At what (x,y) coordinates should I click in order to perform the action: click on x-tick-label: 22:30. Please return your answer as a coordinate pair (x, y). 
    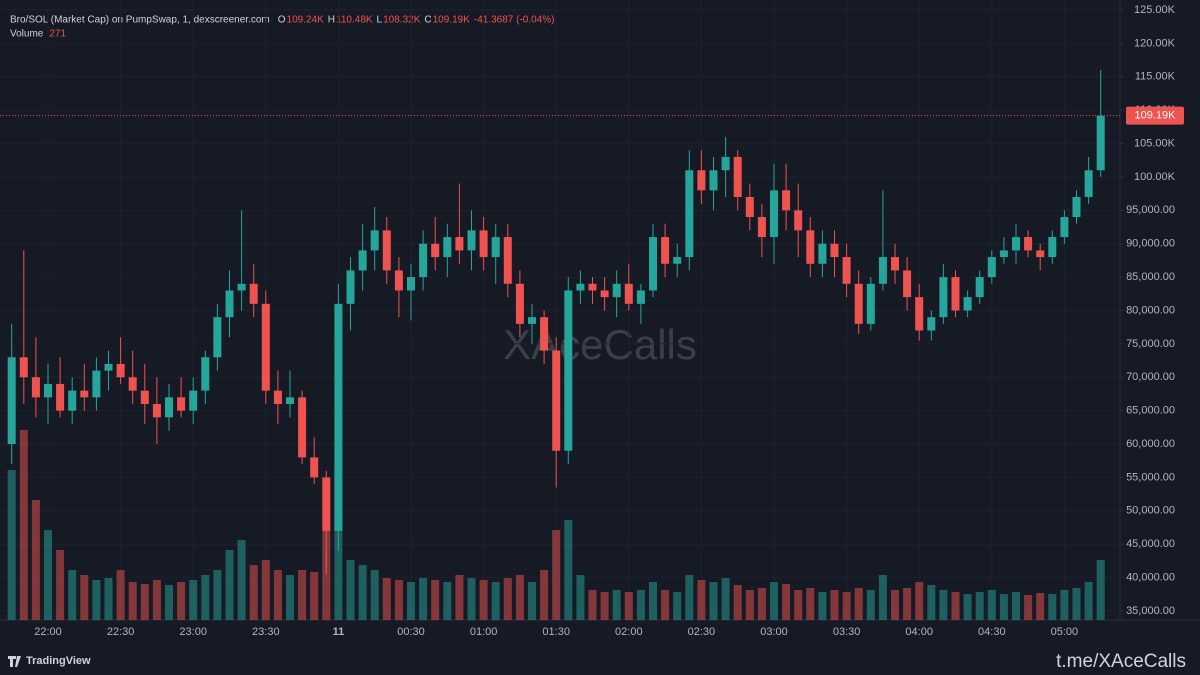
    Looking at the image, I should click on (121, 632).